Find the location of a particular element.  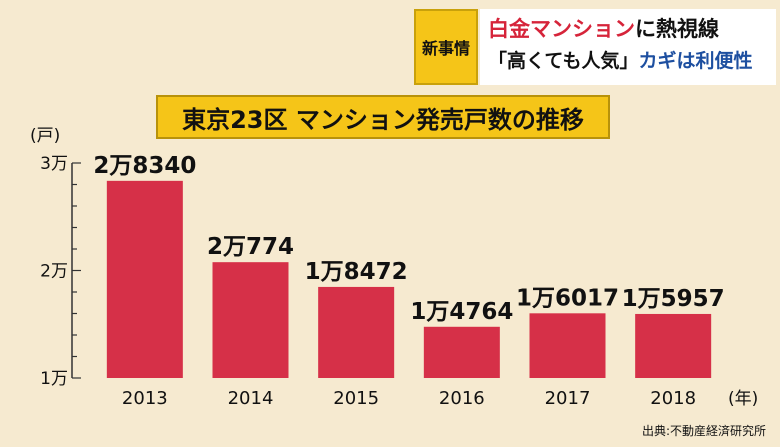

headline-box: 白金マンションに熱視線 「高くても人気」カギは利便性 is located at coordinates (628, 47).